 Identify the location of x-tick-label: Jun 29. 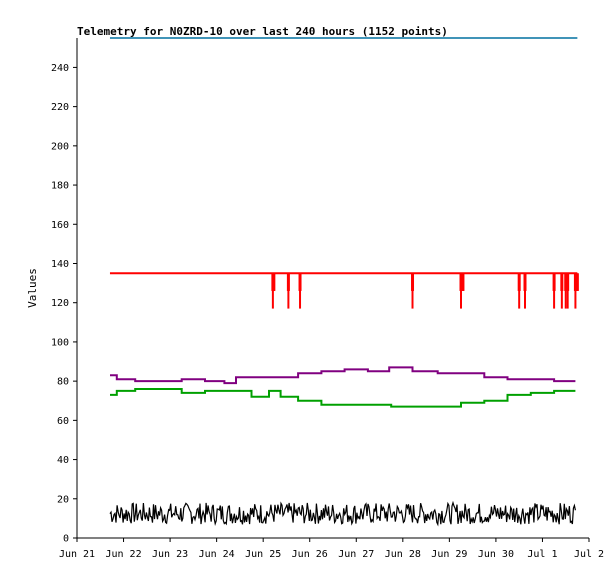
(449, 554).